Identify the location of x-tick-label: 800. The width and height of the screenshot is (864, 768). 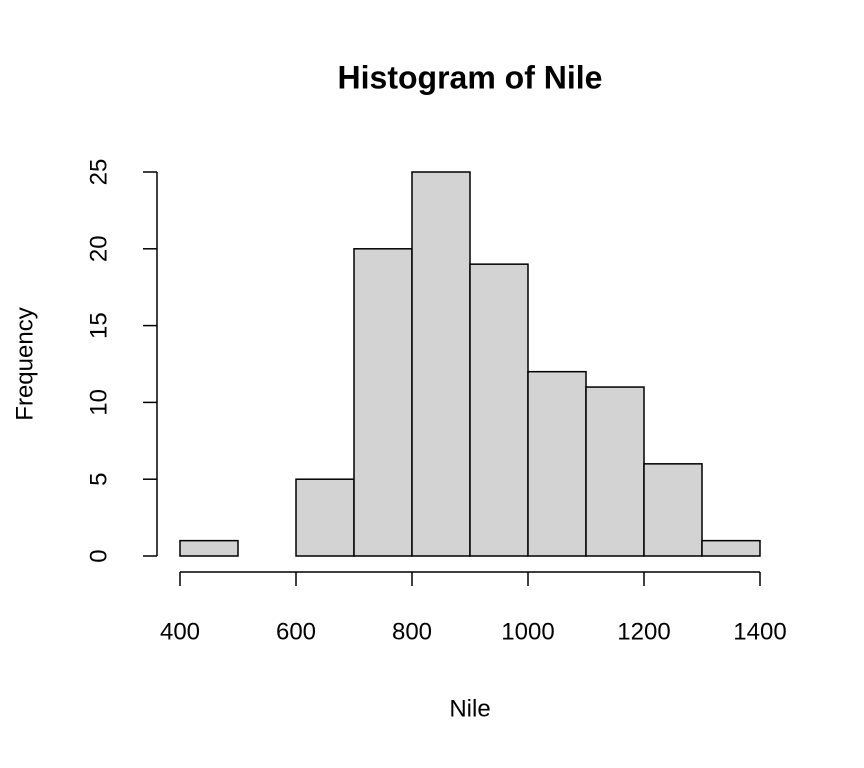
(412, 631).